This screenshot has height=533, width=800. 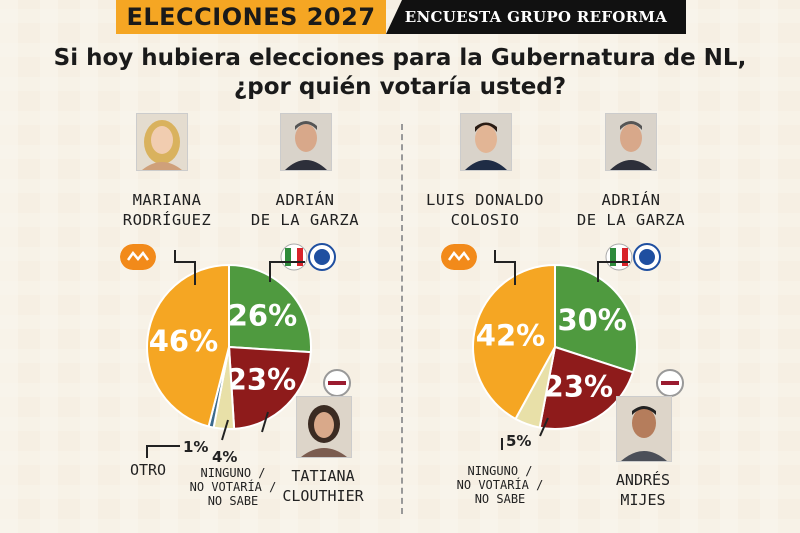 What do you see at coordinates (196, 447) in the screenshot?
I see `pct-otro: 1%` at bounding box center [196, 447].